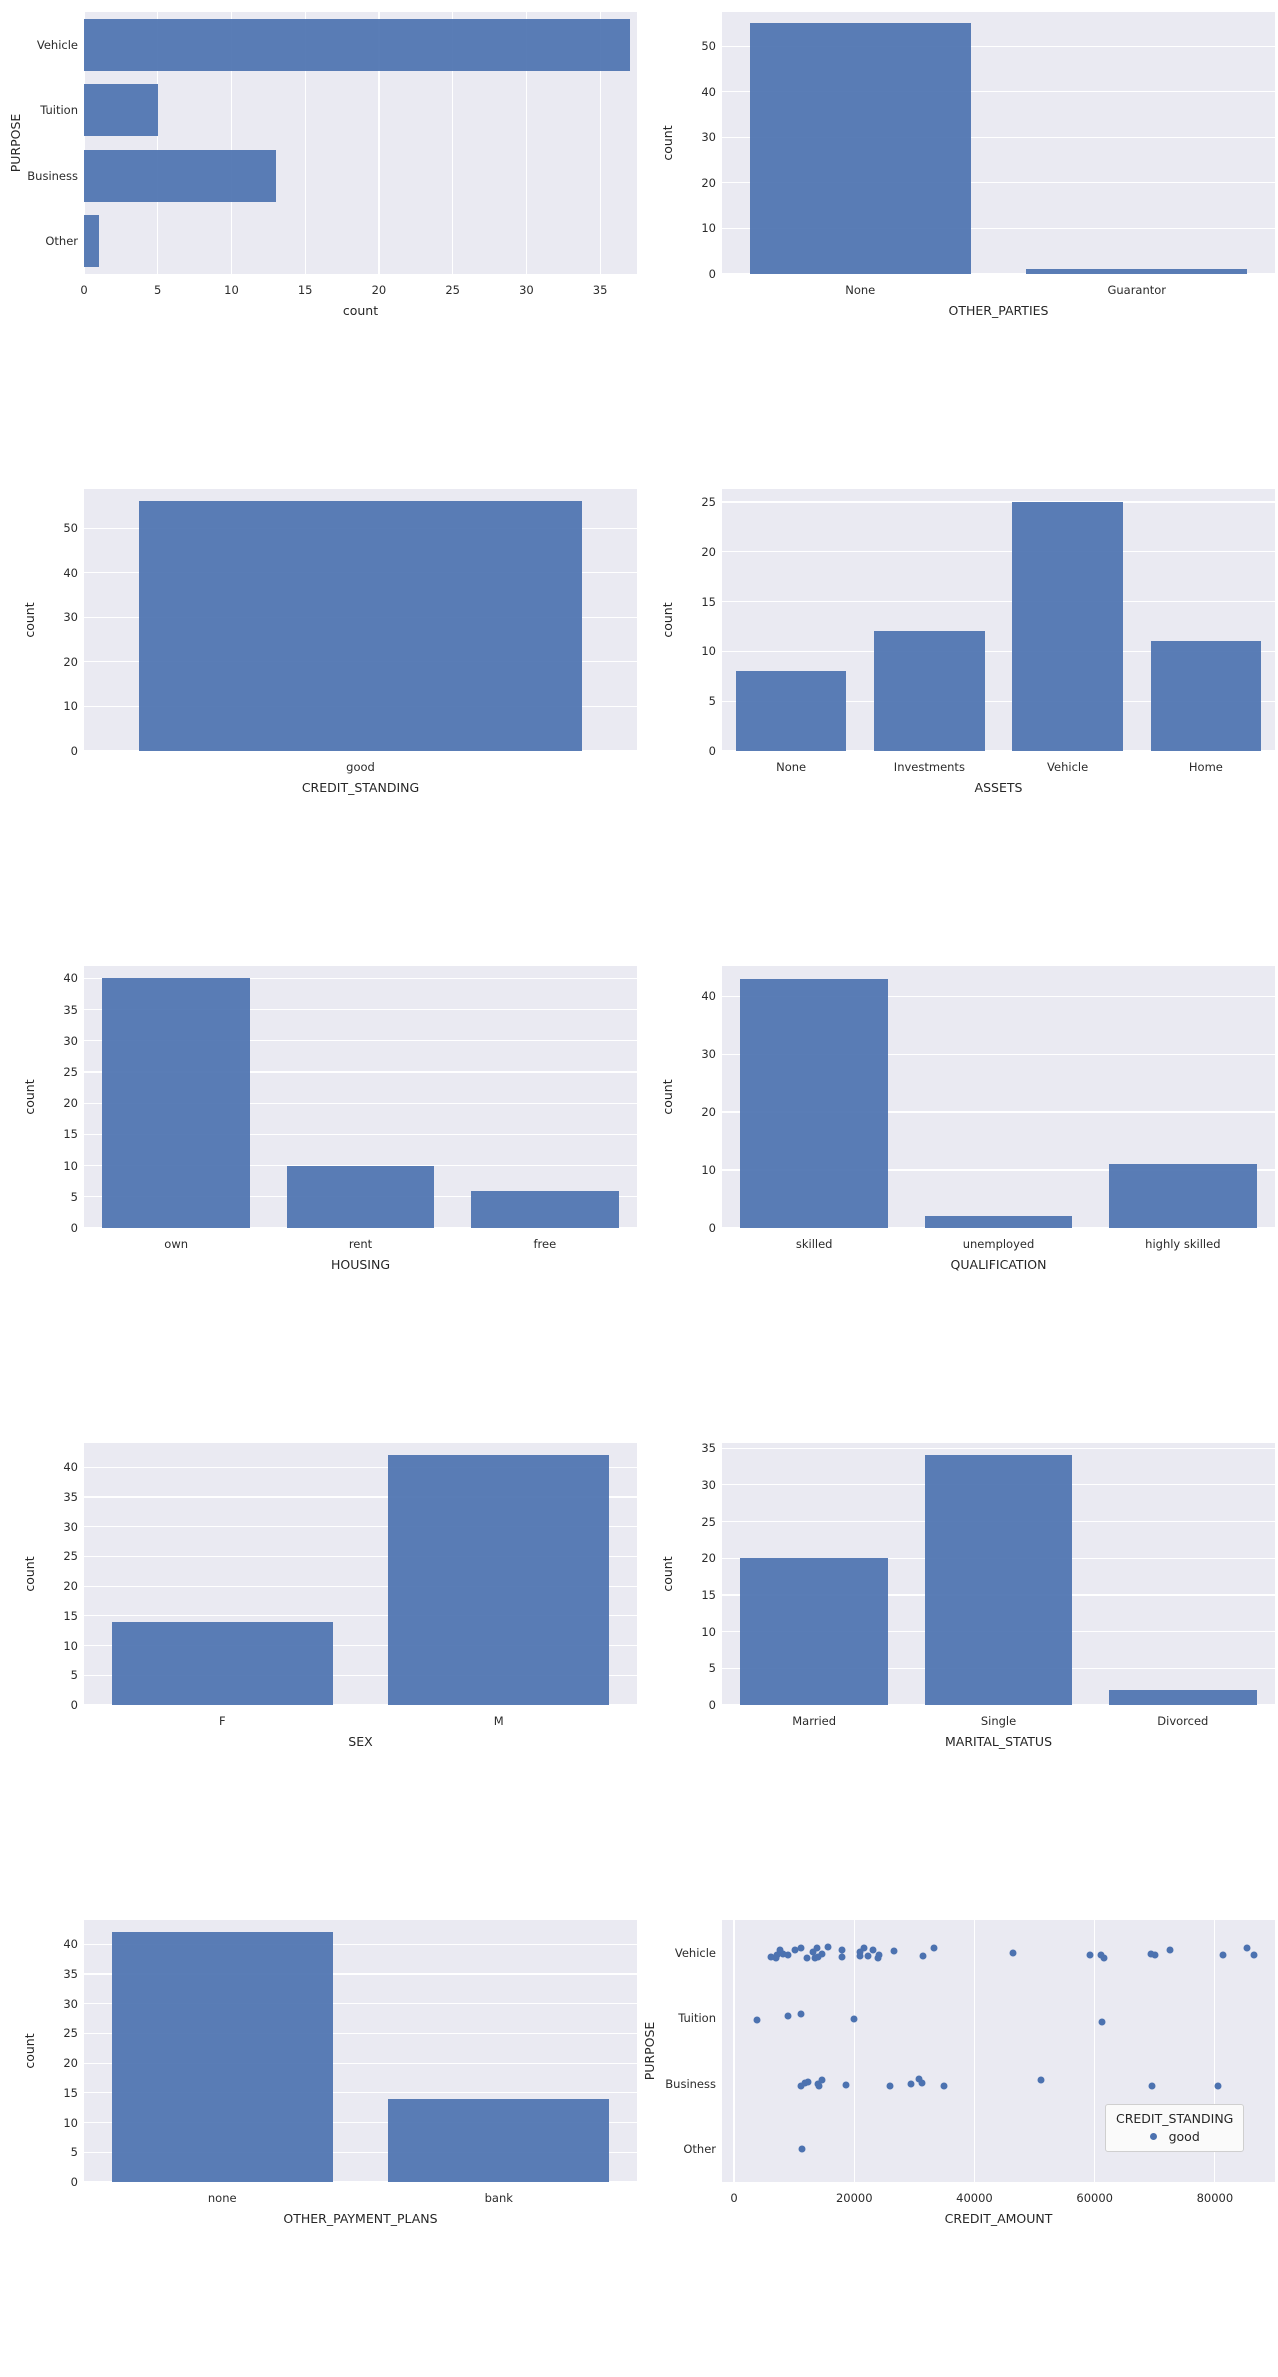 This screenshot has width=1278, height=2377. I want to click on x-axis-label: HOUSING, so click(360, 1264).